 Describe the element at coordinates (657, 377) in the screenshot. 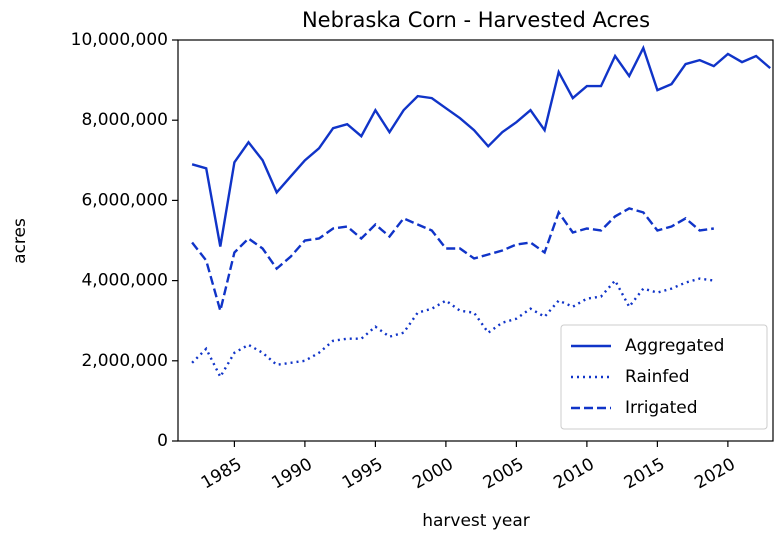

I see `legend-label: Rainfed` at that location.